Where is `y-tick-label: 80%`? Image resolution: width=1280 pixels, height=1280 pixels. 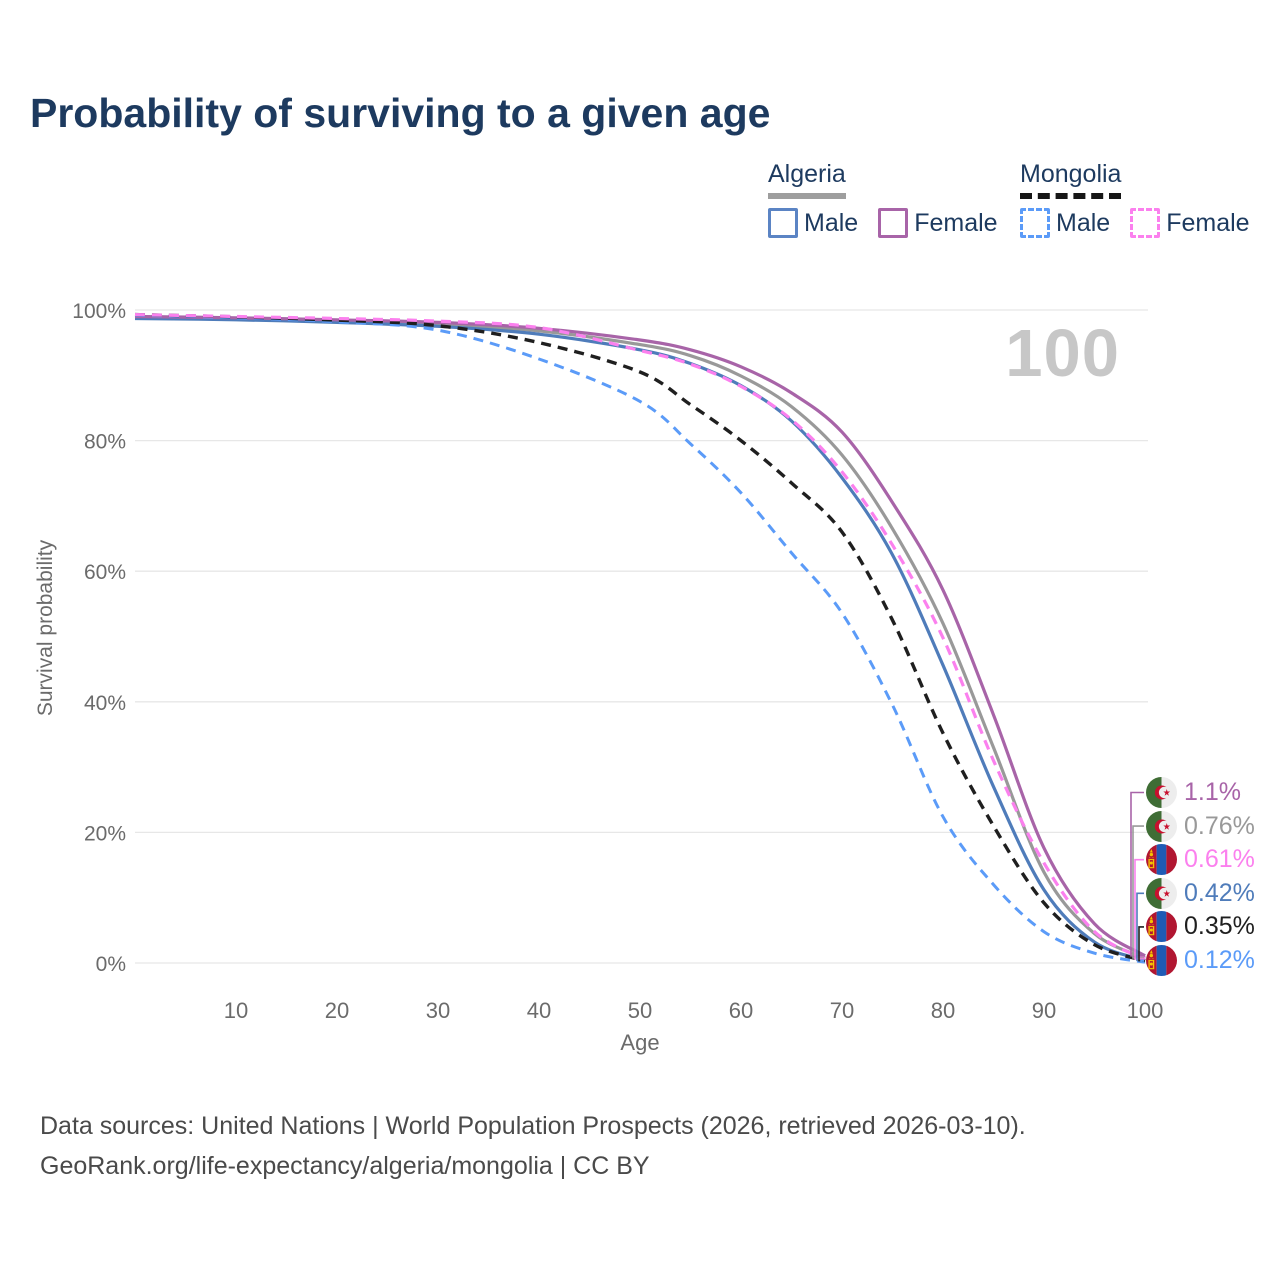 y-tick-label: 80% is located at coordinates (105, 442).